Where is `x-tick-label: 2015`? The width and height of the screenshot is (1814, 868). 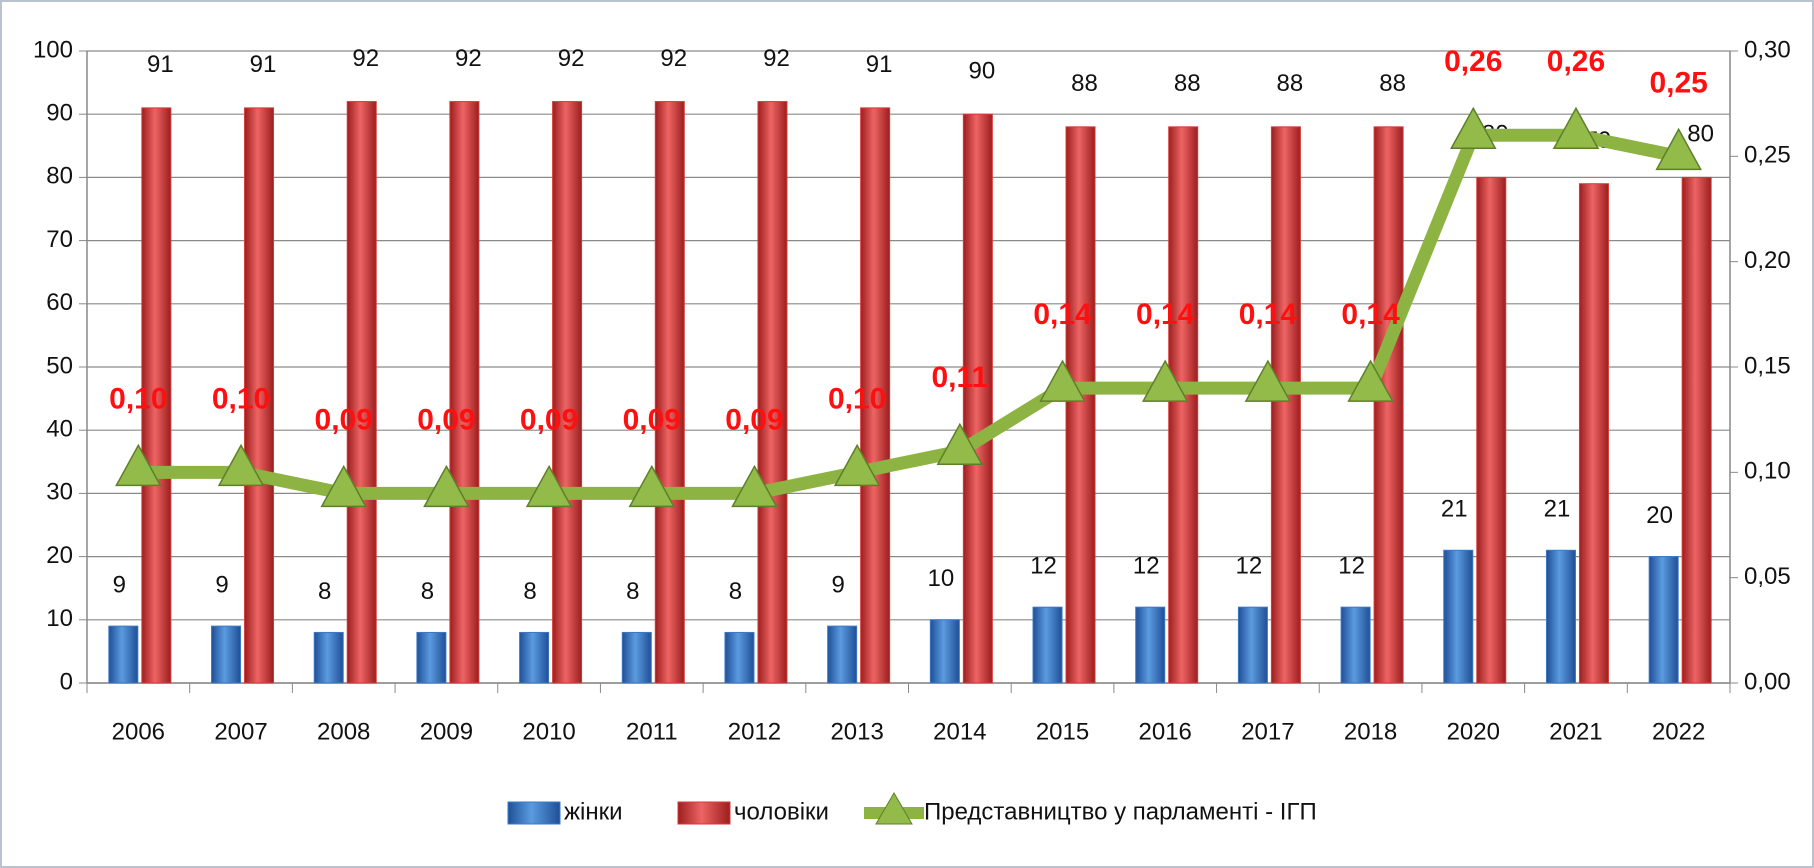 x-tick-label: 2015 is located at coordinates (1062, 731).